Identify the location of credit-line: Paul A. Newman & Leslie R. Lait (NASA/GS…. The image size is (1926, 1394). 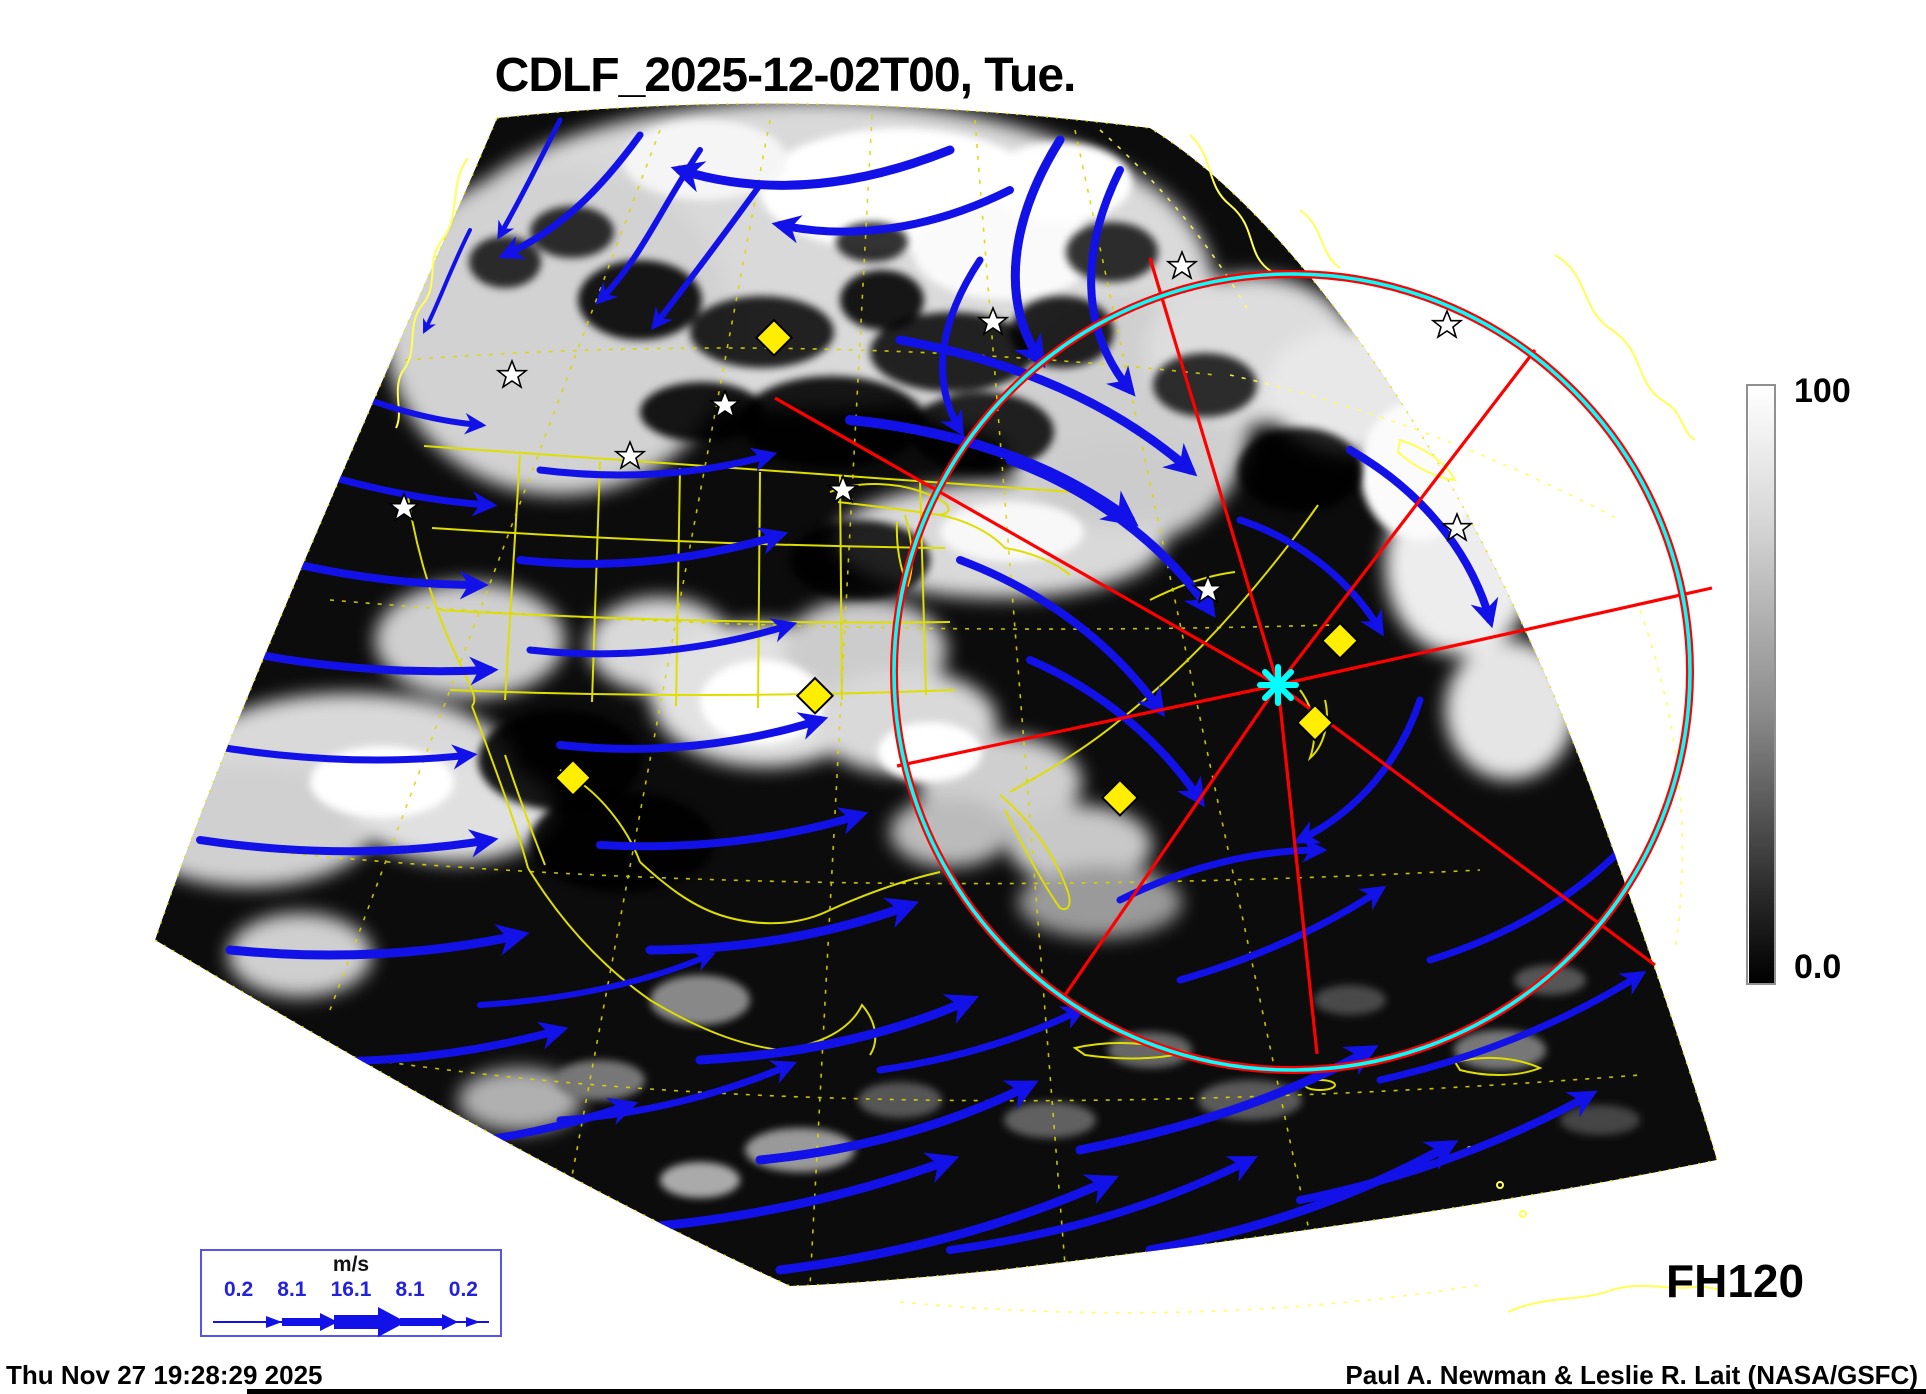
(1631, 1375).